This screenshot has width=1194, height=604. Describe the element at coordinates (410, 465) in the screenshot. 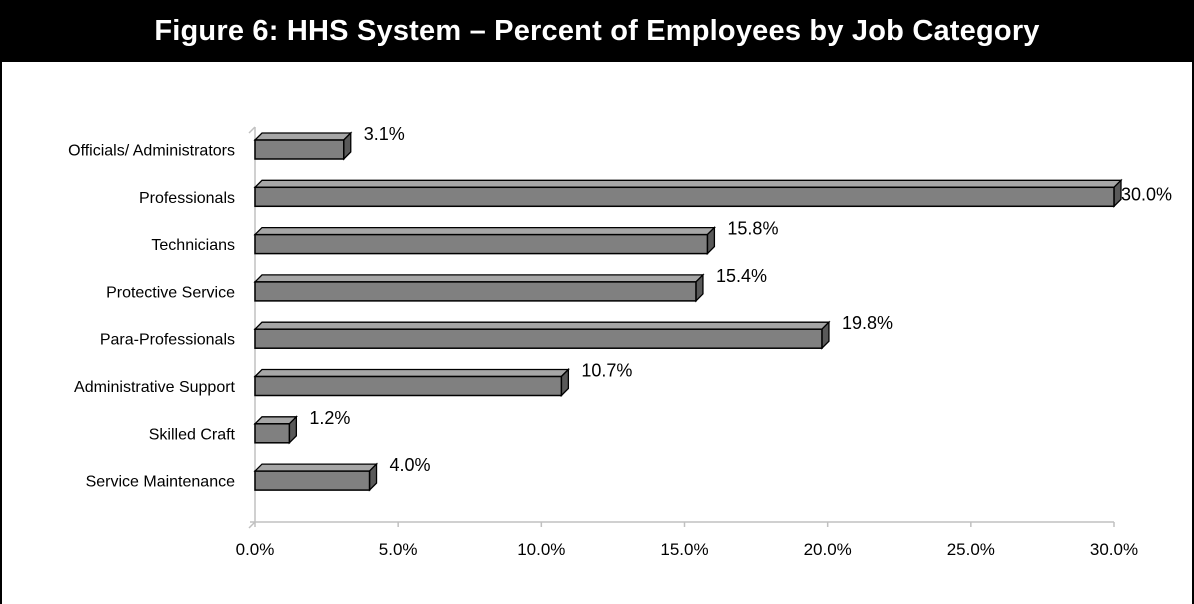

I see `data-label: 4.0%` at that location.